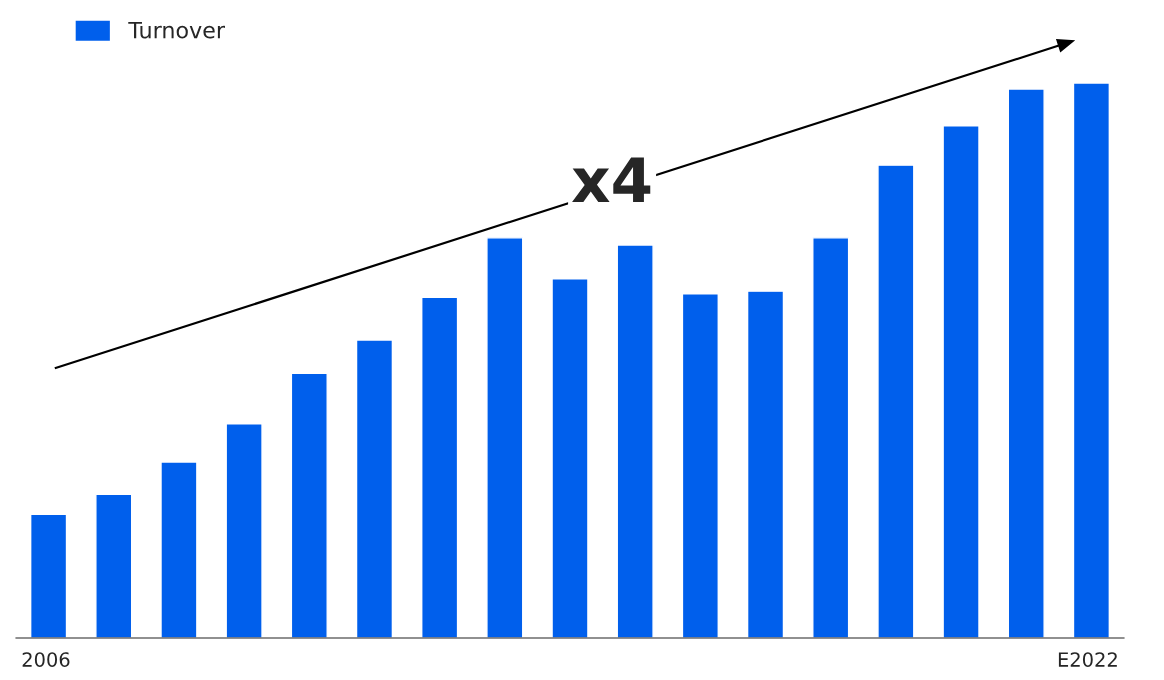  I want to click on legend-label: Turnover, so click(177, 30).